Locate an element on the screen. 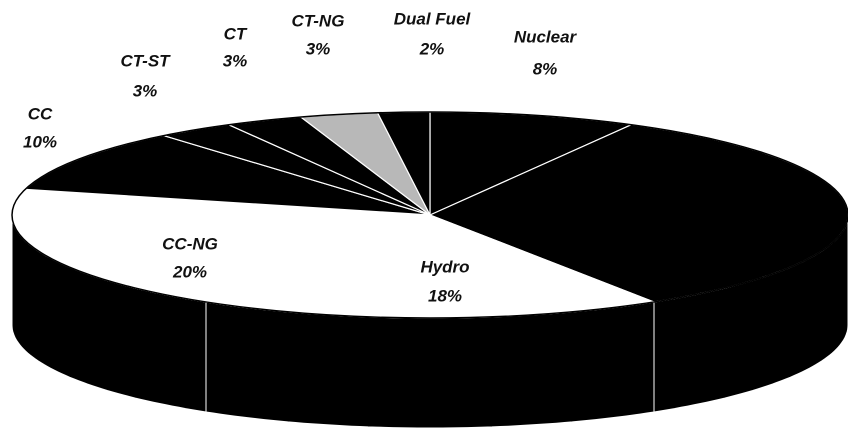 Image resolution: width=848 pixels, height=448 pixels. slice-value-label: 2% is located at coordinates (432, 48).